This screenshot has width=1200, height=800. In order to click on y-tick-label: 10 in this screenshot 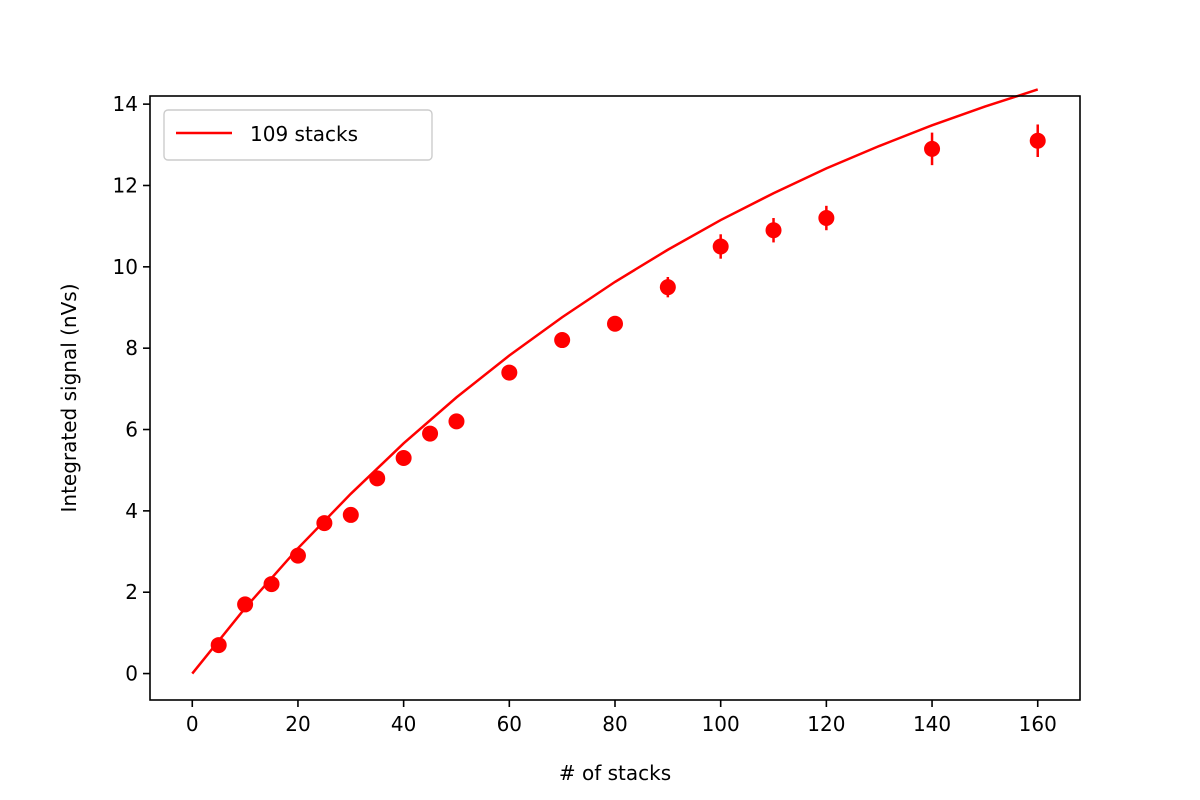, I will do `click(125, 267)`.